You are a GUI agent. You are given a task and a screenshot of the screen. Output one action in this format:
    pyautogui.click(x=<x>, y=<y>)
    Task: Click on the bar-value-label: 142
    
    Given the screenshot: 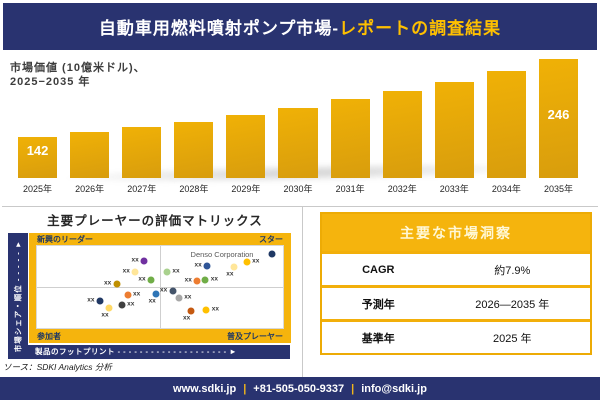 What is the action you would take?
    pyautogui.click(x=37, y=150)
    